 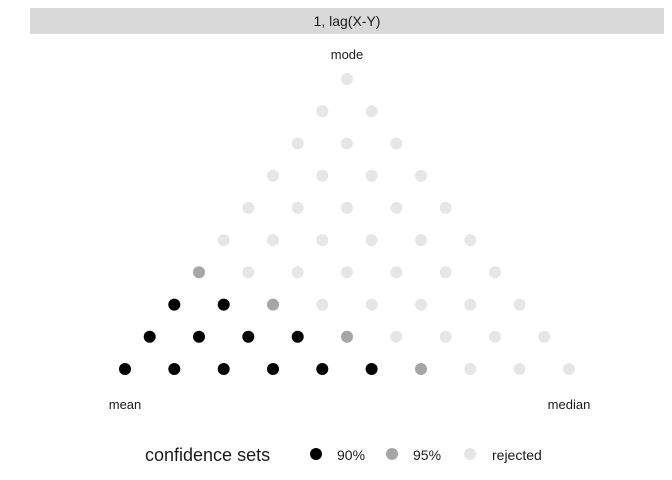 I want to click on point-rejected-r4-c3, so click(x=371, y=240).